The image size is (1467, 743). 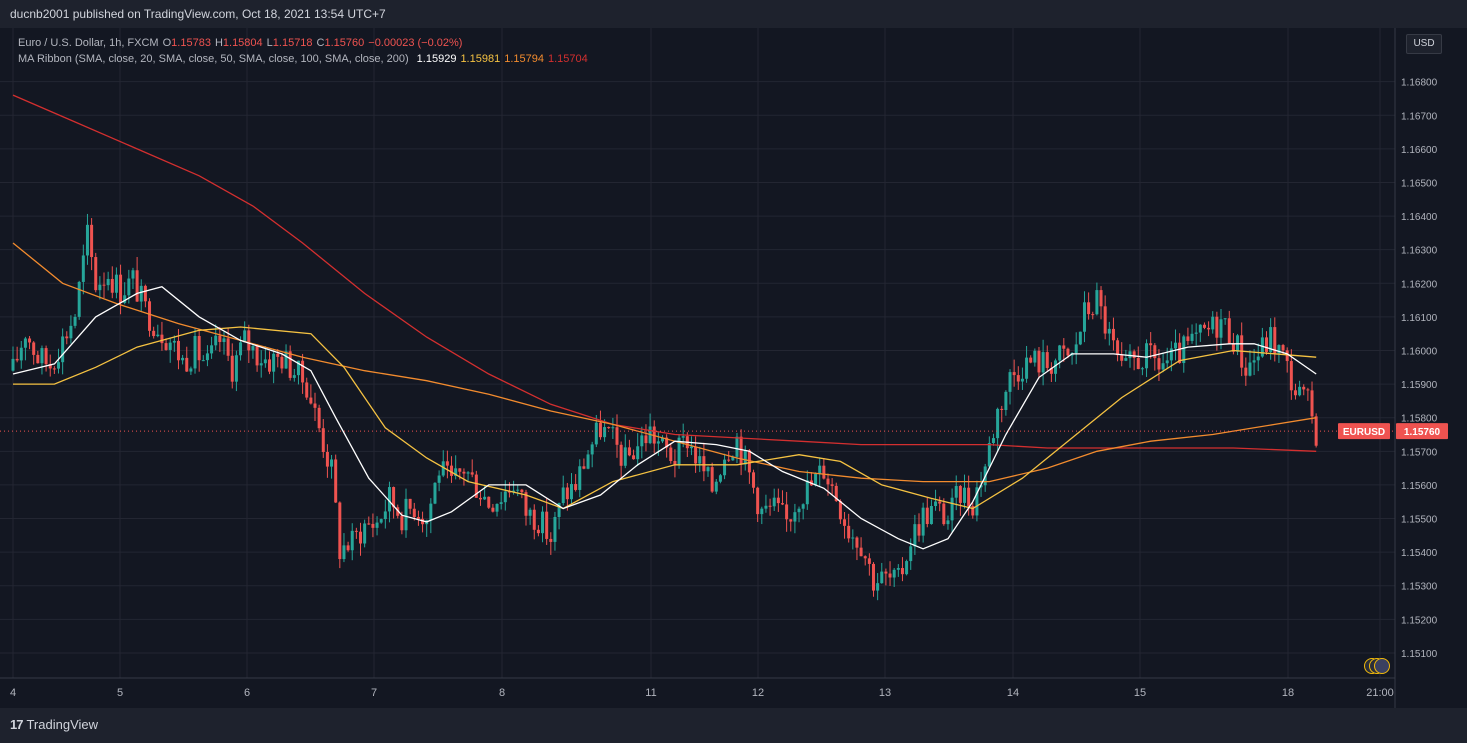 What do you see at coordinates (1419, 385) in the screenshot?
I see `price-tick-label: 1.15900` at bounding box center [1419, 385].